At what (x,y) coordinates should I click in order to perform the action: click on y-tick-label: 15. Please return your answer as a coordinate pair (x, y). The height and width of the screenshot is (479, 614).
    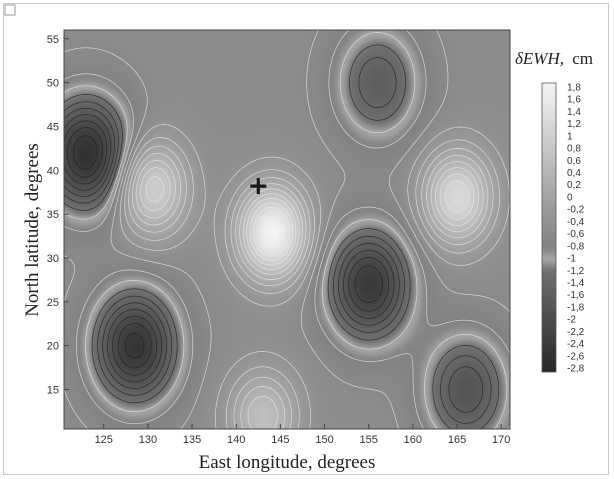
    Looking at the image, I should click on (53, 391).